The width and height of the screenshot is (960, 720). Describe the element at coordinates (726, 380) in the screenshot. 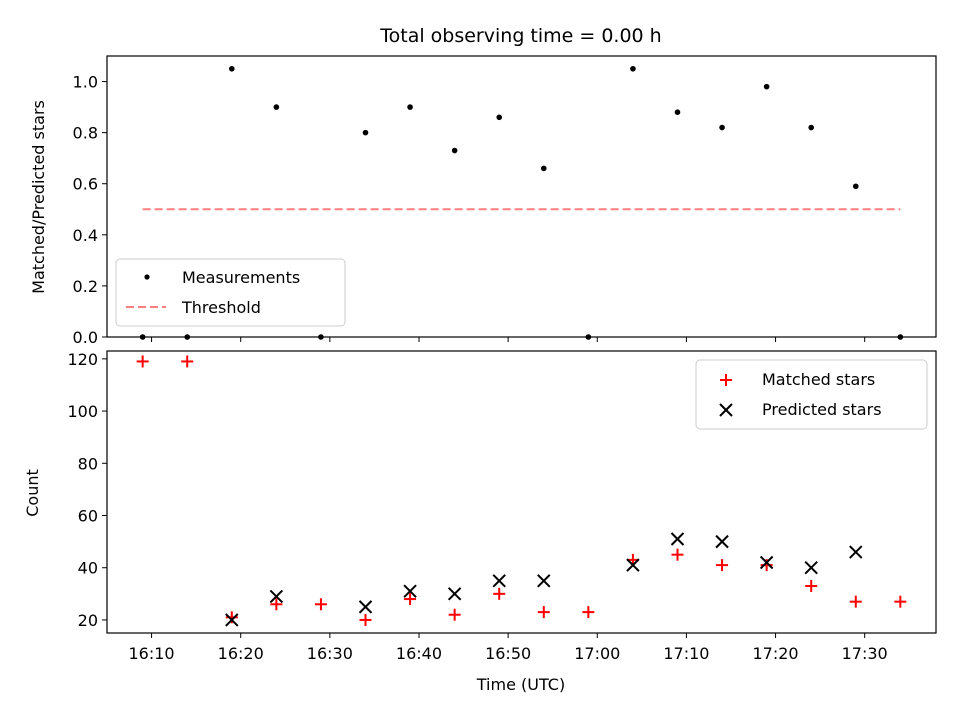

I see `matched-legend-marker` at that location.